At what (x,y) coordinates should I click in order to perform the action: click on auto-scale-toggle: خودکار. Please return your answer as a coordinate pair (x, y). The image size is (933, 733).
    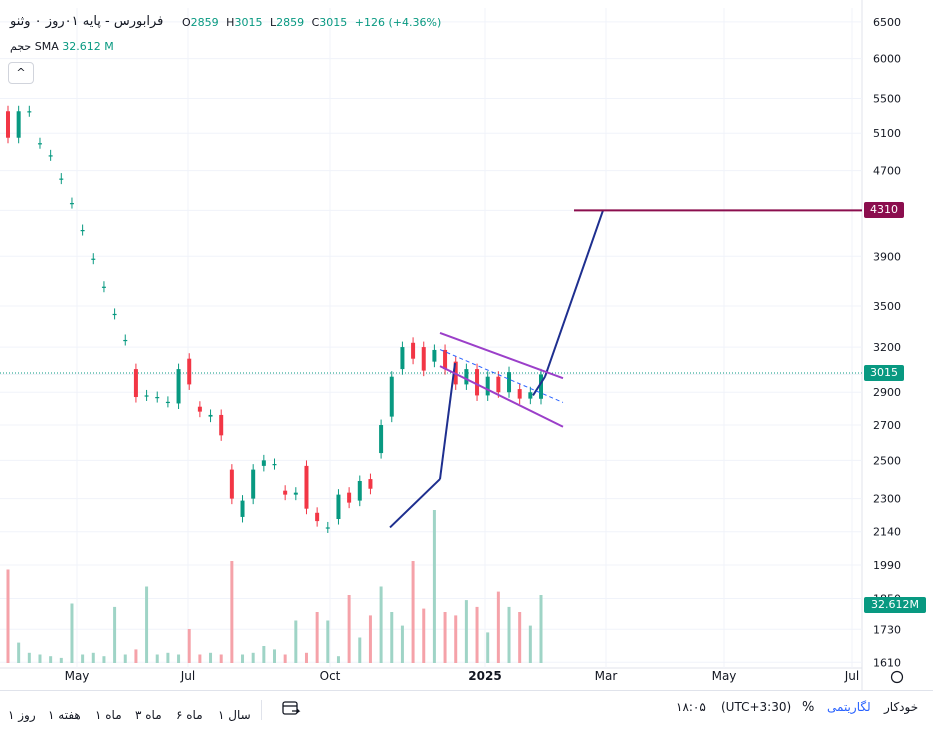
    Looking at the image, I should click on (901, 707).